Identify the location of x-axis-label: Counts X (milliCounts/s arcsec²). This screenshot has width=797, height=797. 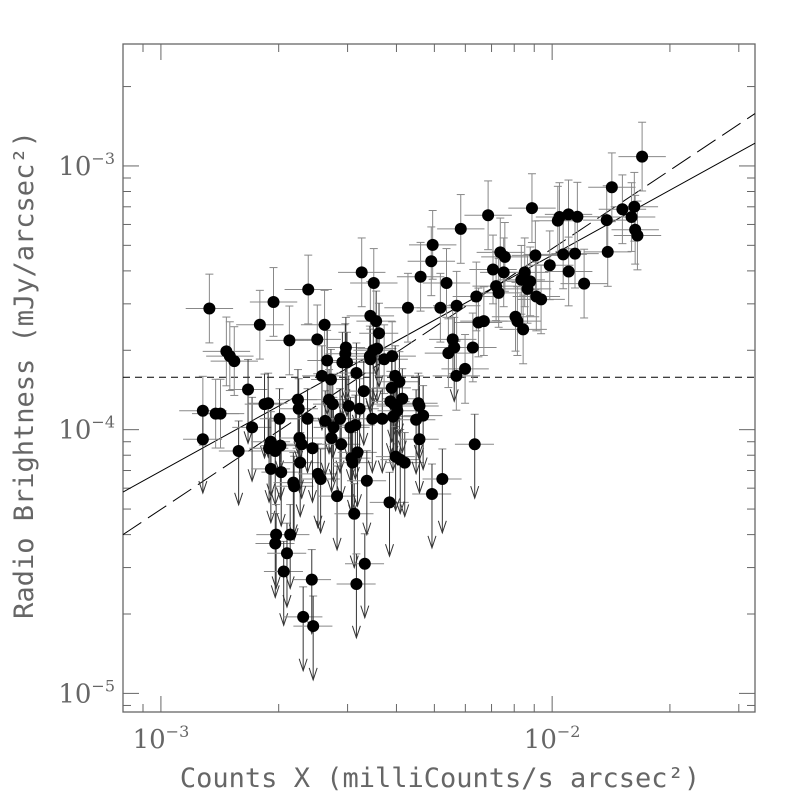
(440, 778).